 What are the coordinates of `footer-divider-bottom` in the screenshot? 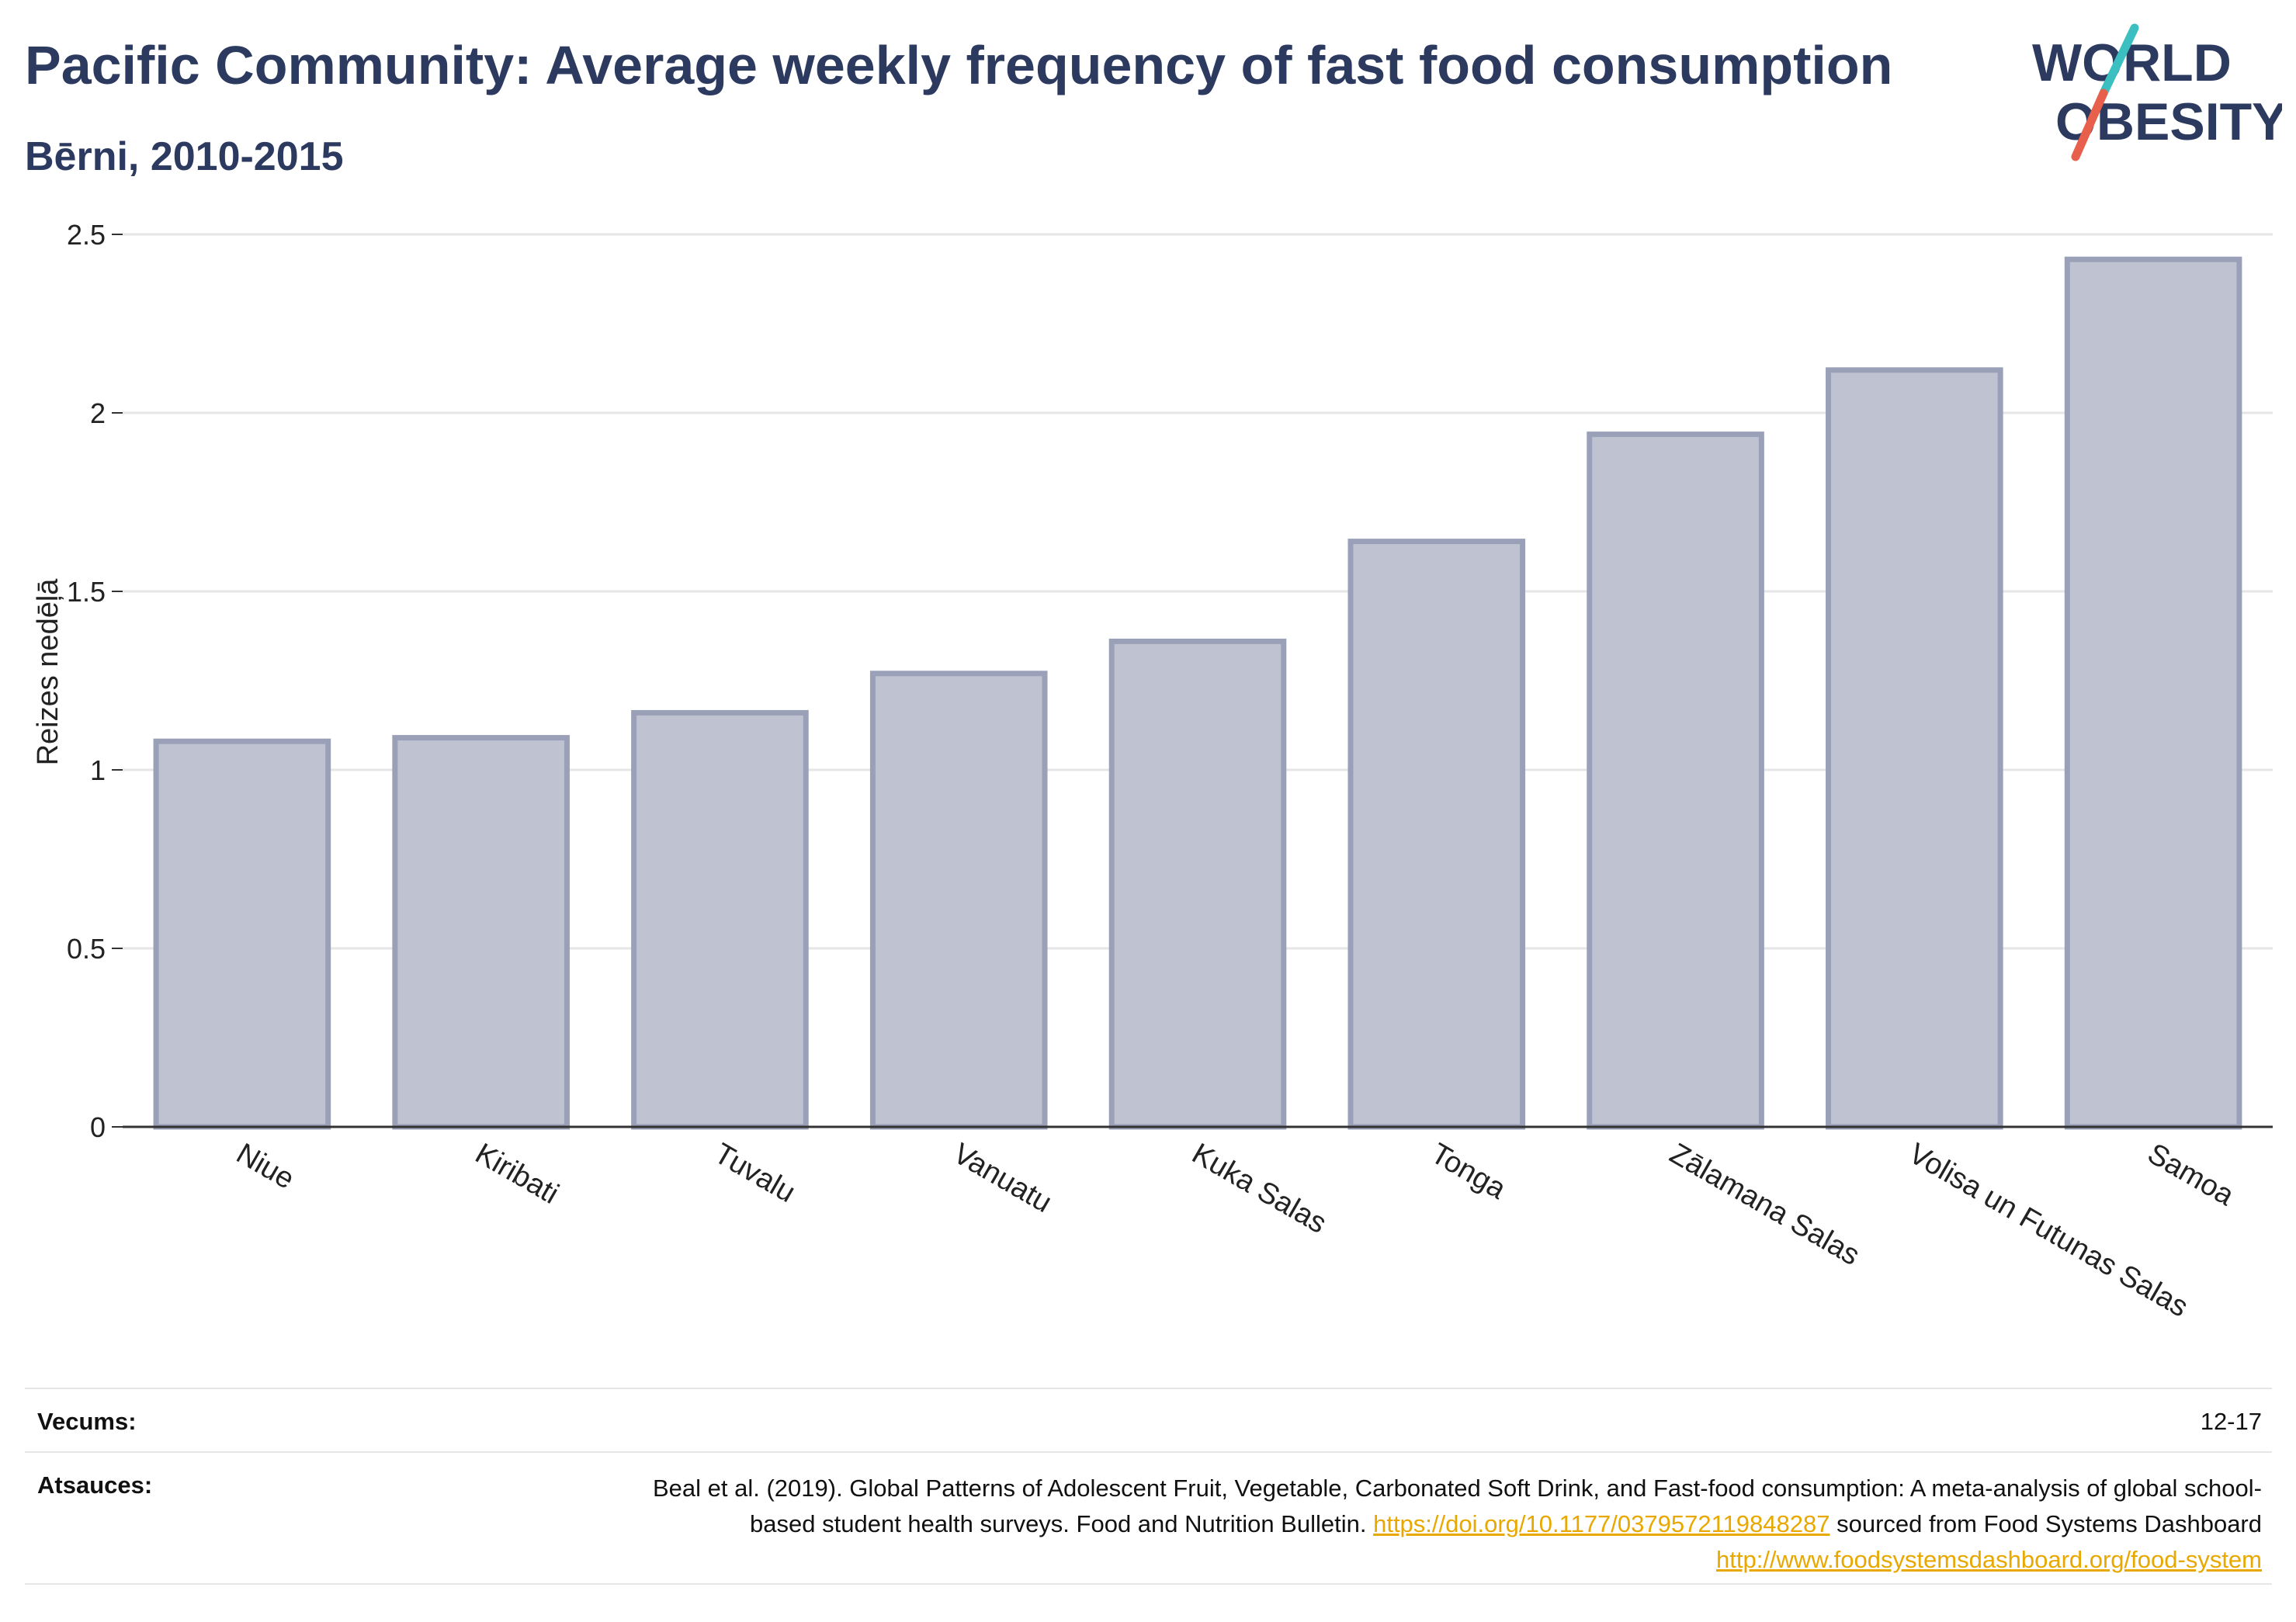 It's located at (1148, 1584).